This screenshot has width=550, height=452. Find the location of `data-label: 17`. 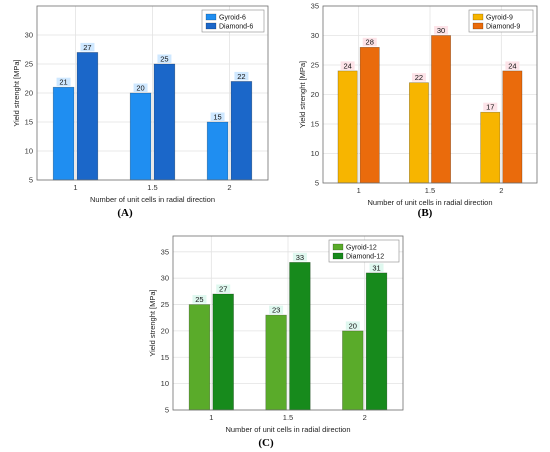

data-label: 17 is located at coordinates (490, 107).